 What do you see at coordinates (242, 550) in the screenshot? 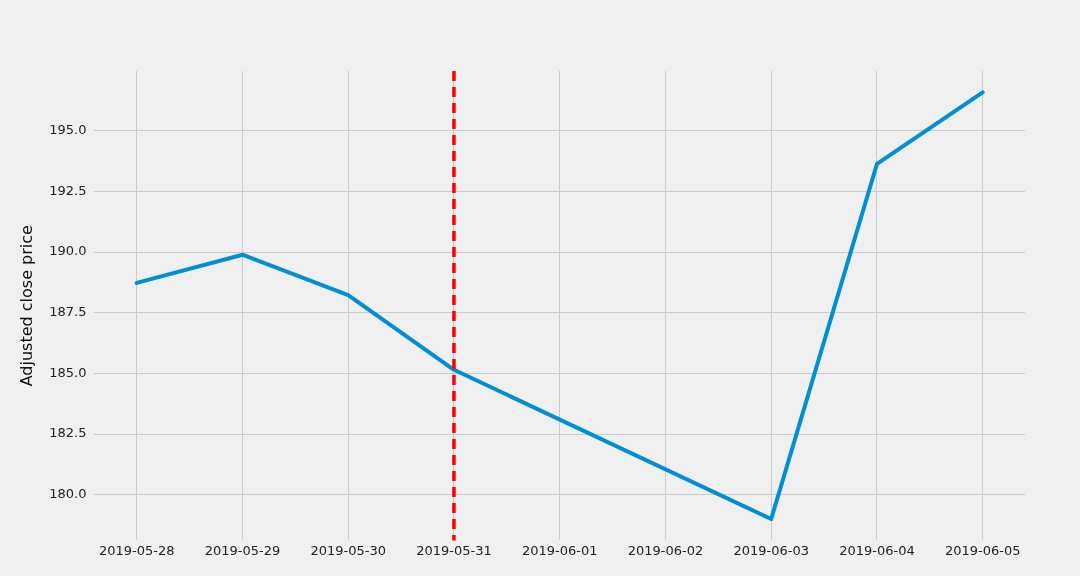
I see `x-tick-label: 2019-05-29` at bounding box center [242, 550].